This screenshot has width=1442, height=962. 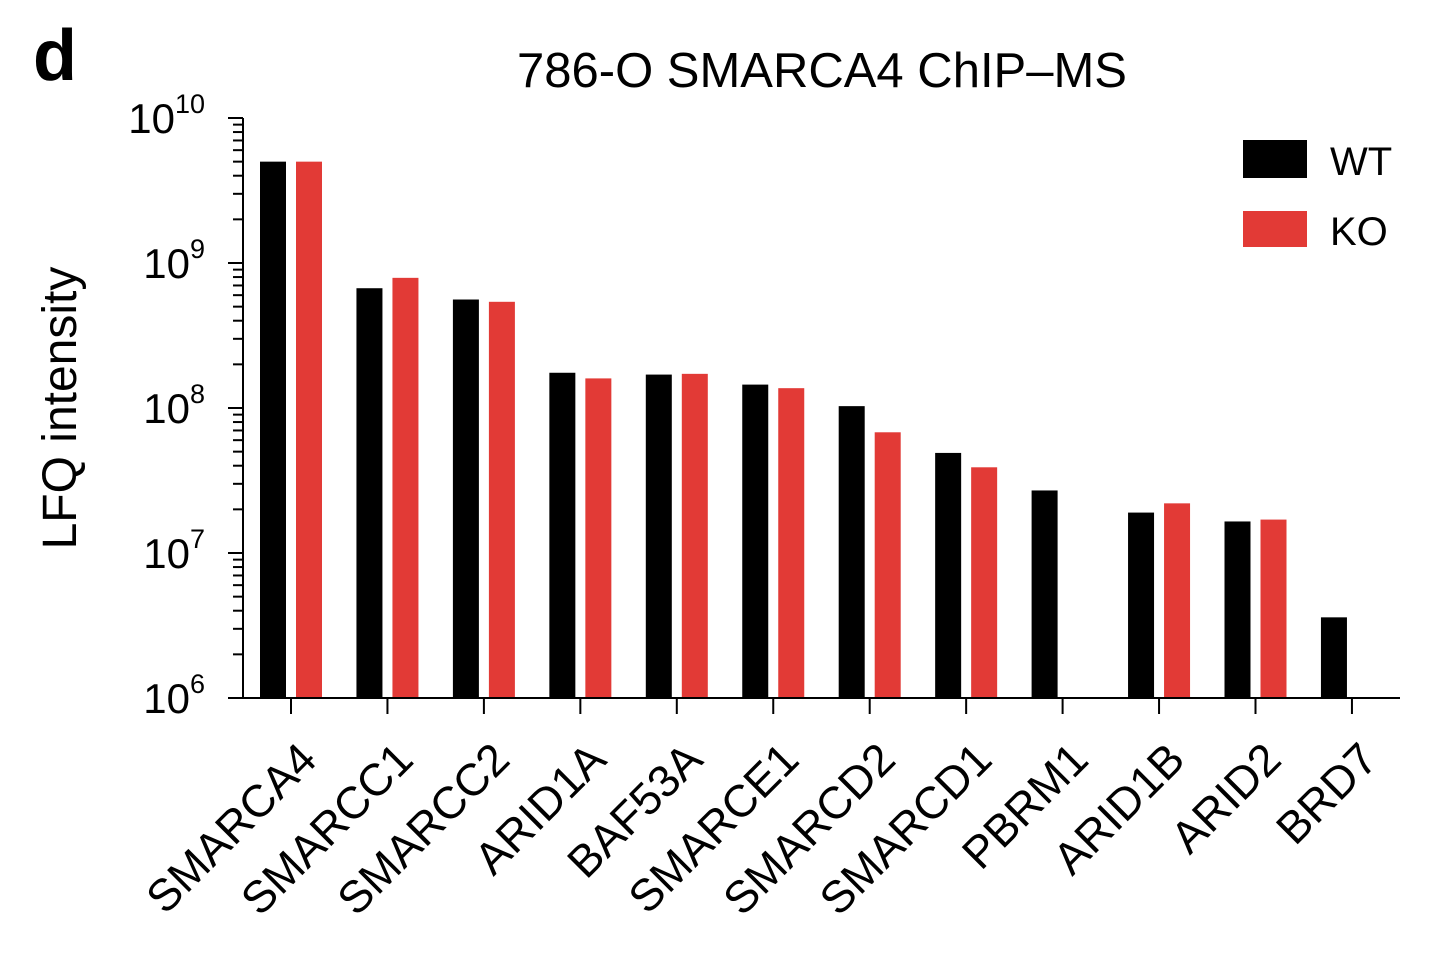 What do you see at coordinates (1273, 608) in the screenshot?
I see `bar-ko-arid2` at bounding box center [1273, 608].